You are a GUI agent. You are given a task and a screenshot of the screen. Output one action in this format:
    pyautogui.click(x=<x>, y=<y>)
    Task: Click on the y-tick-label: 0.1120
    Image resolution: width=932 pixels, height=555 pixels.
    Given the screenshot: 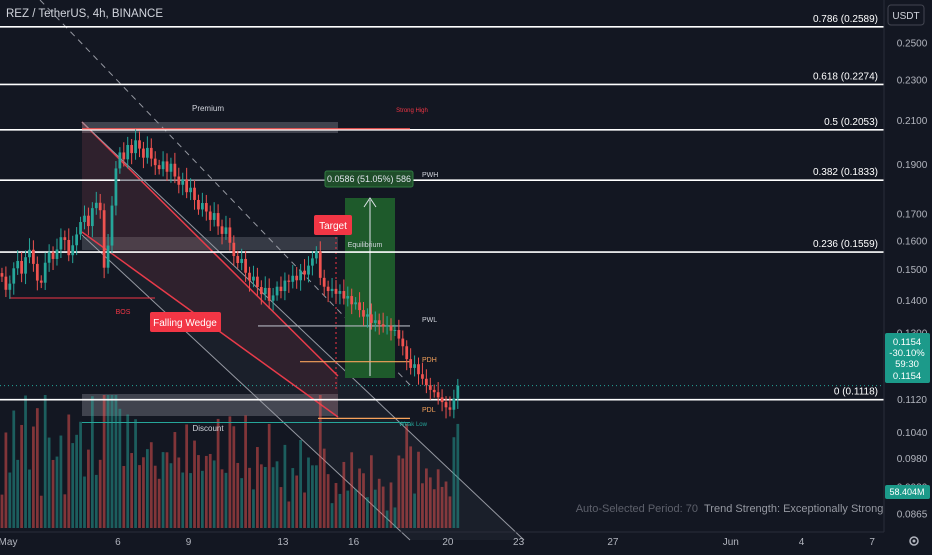 What is the action you would take?
    pyautogui.click(x=912, y=400)
    